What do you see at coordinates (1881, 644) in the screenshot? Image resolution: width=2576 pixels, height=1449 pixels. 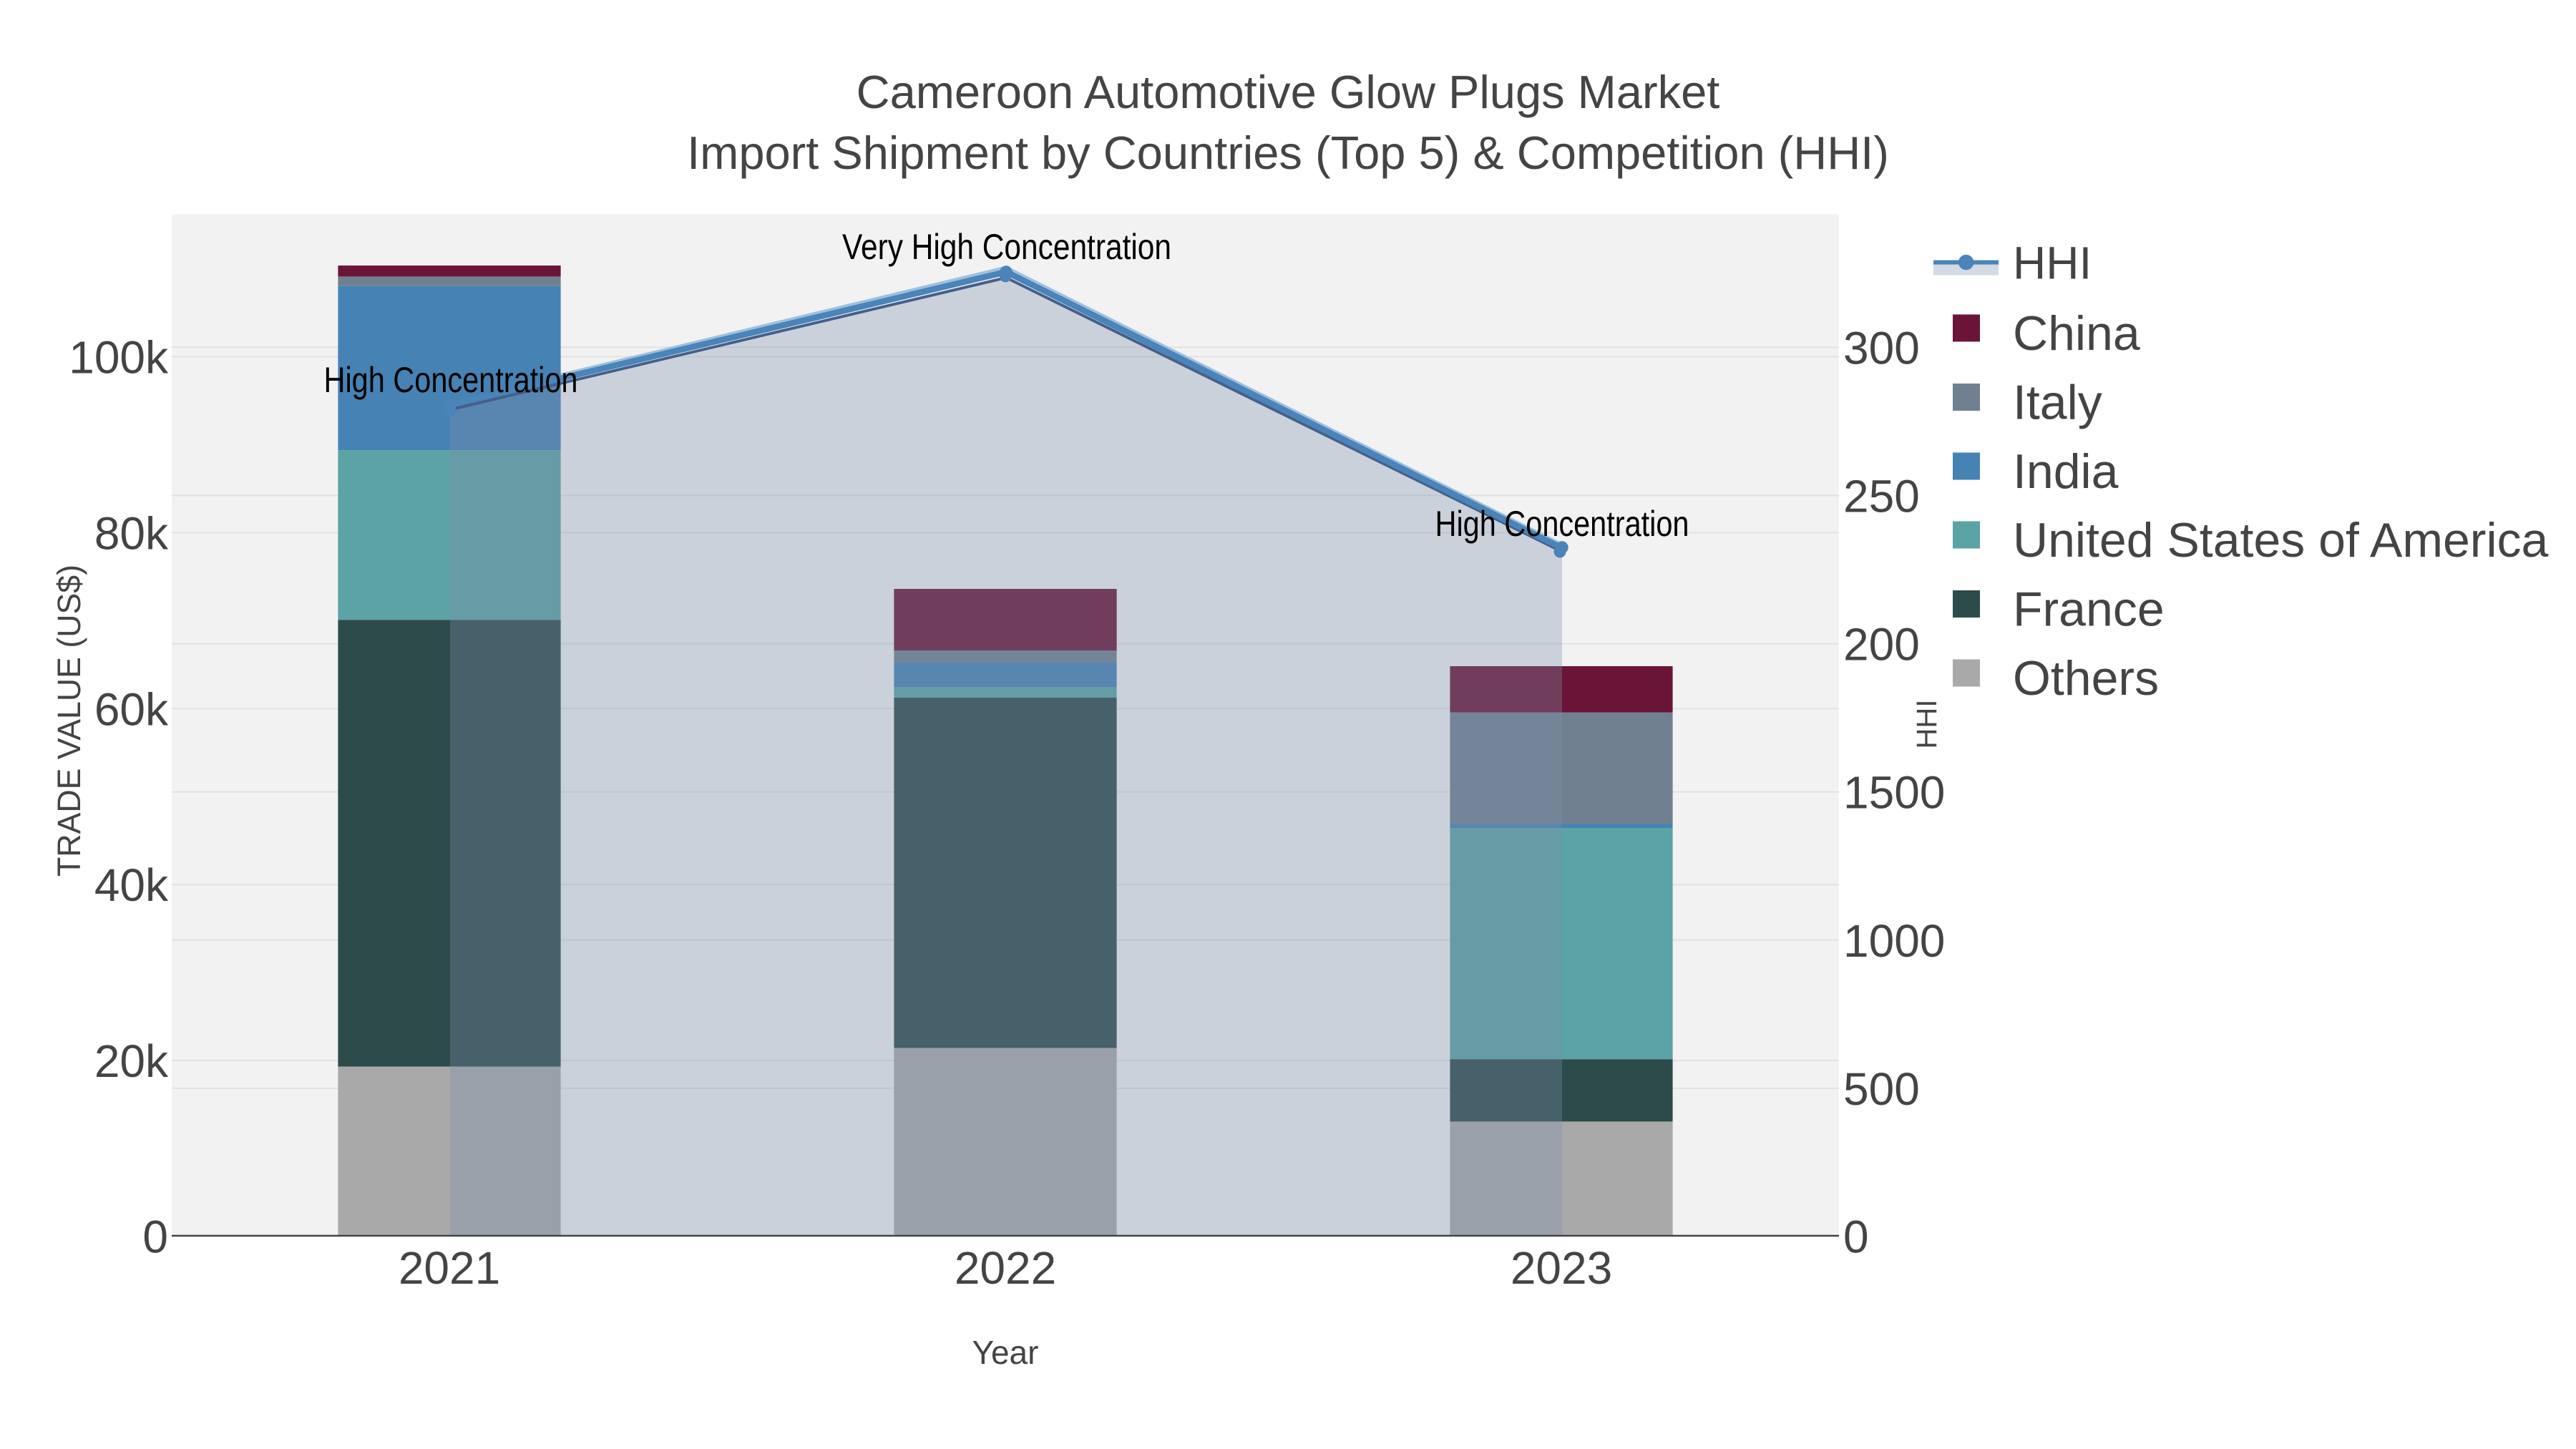 I see `svg-text: 200` at bounding box center [1881, 644].